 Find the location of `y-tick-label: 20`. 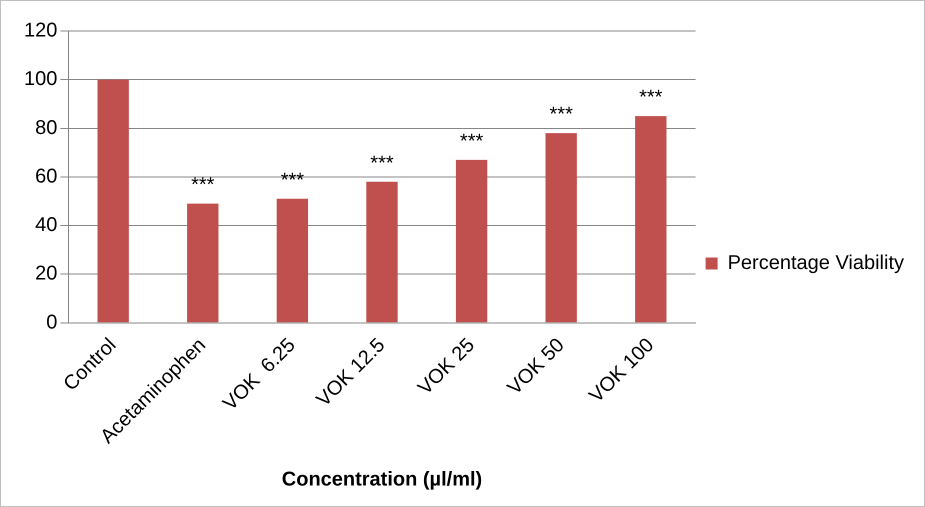

y-tick-label: 20 is located at coordinates (46, 273).